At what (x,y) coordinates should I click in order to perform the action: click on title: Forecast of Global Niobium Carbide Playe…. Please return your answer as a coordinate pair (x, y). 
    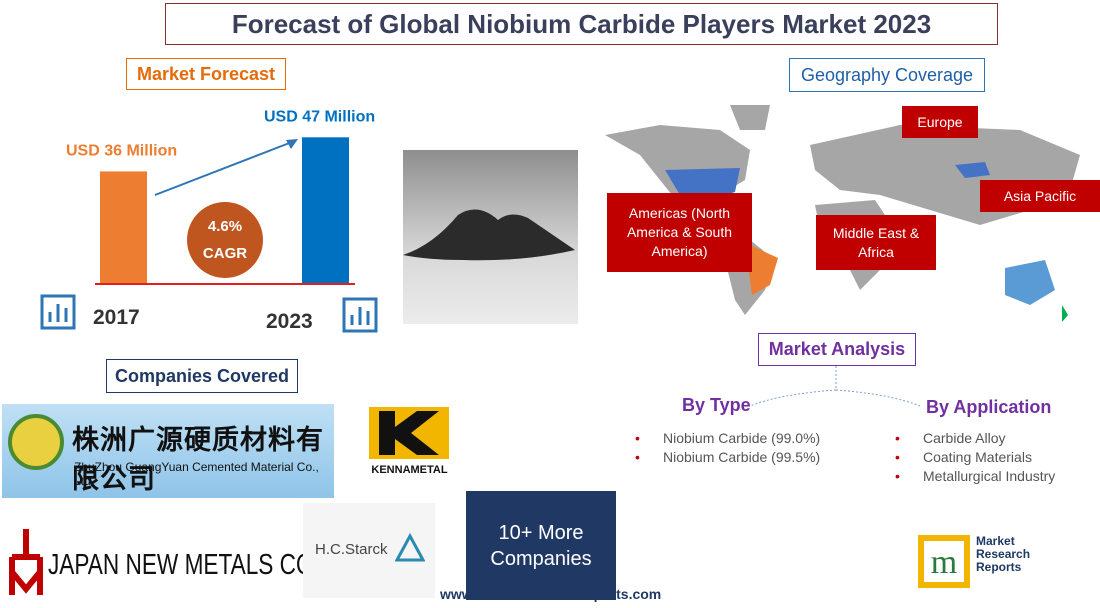
    Looking at the image, I should click on (581, 24).